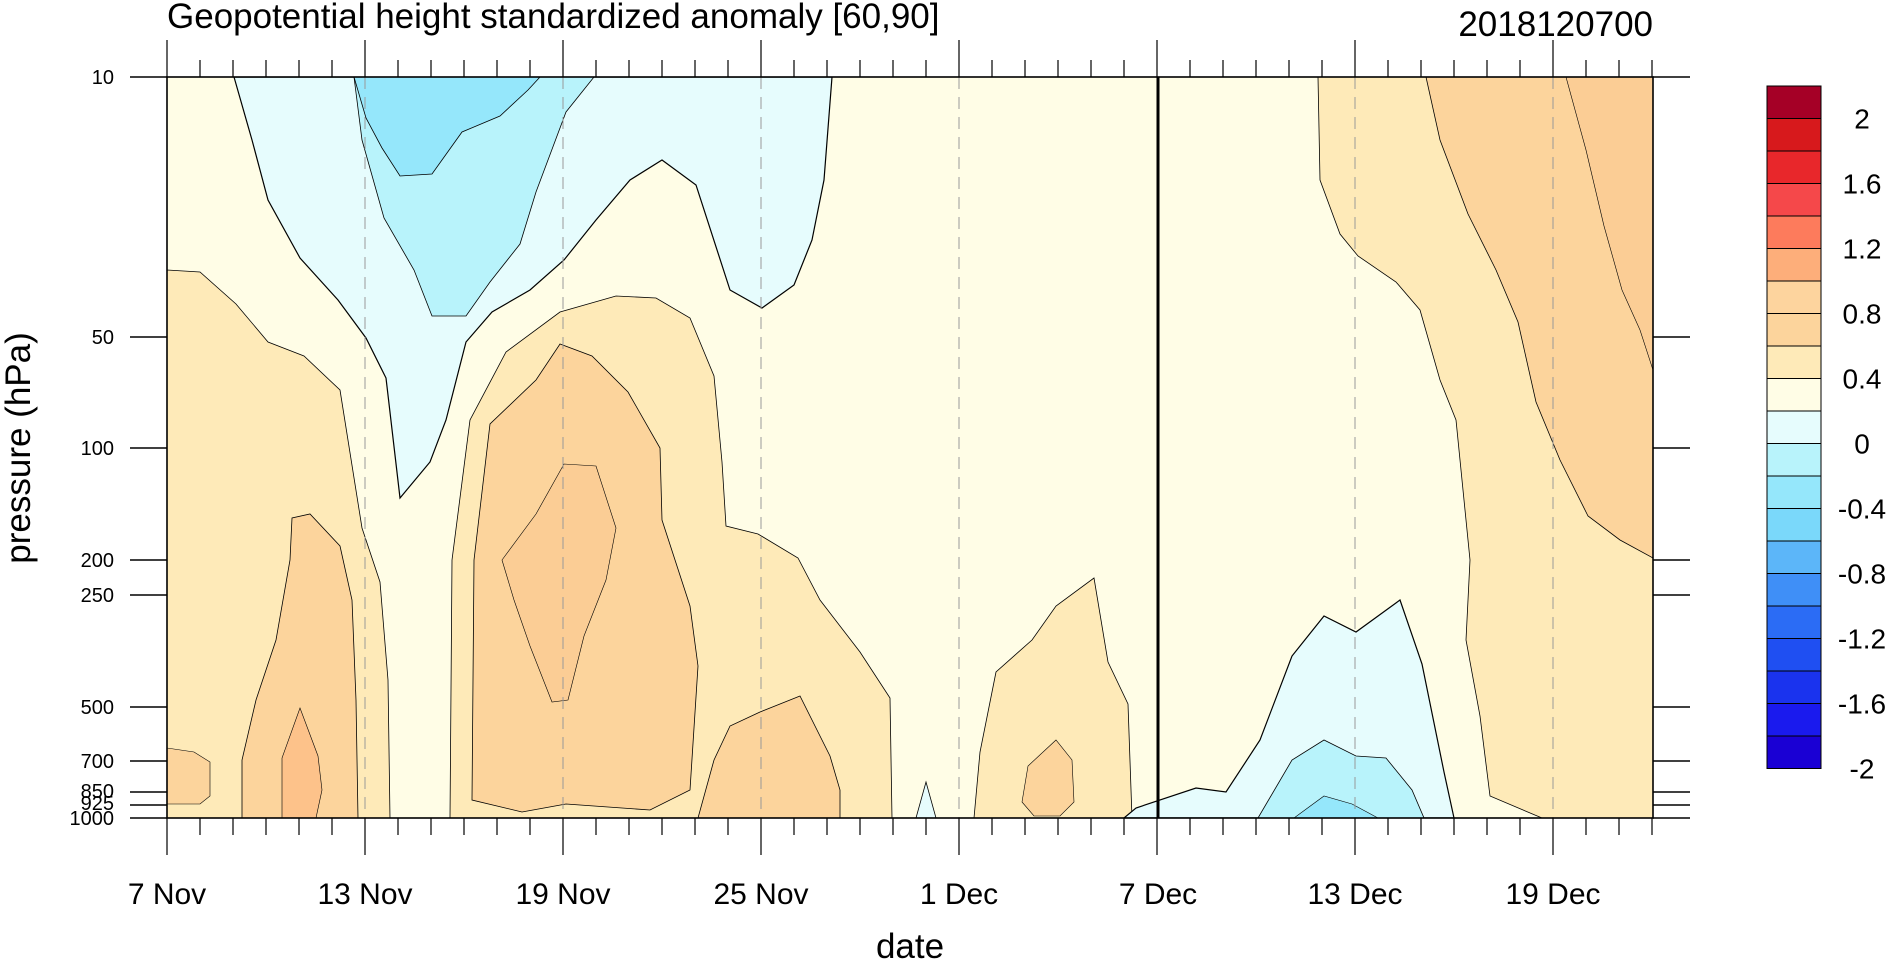  What do you see at coordinates (1158, 894) in the screenshot?
I see `x-tick-label: 7 Dec` at bounding box center [1158, 894].